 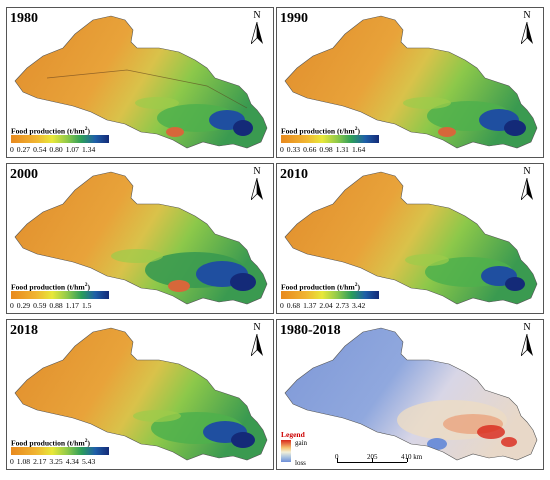 What do you see at coordinates (300, 463) in the screenshot?
I see `legend-loss-label: loss` at bounding box center [300, 463].